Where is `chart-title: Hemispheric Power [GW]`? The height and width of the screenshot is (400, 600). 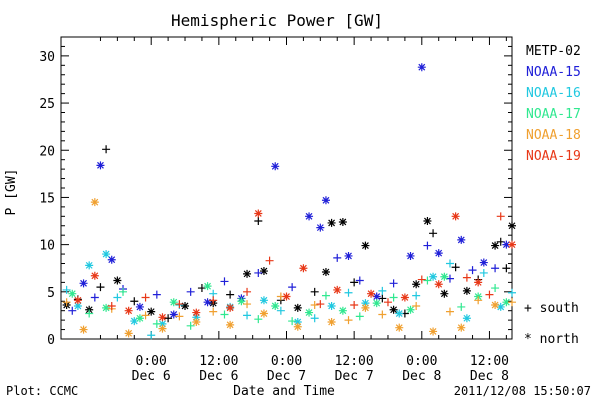
chart-title: Hemispheric Power [GW] is located at coordinates (277, 20).